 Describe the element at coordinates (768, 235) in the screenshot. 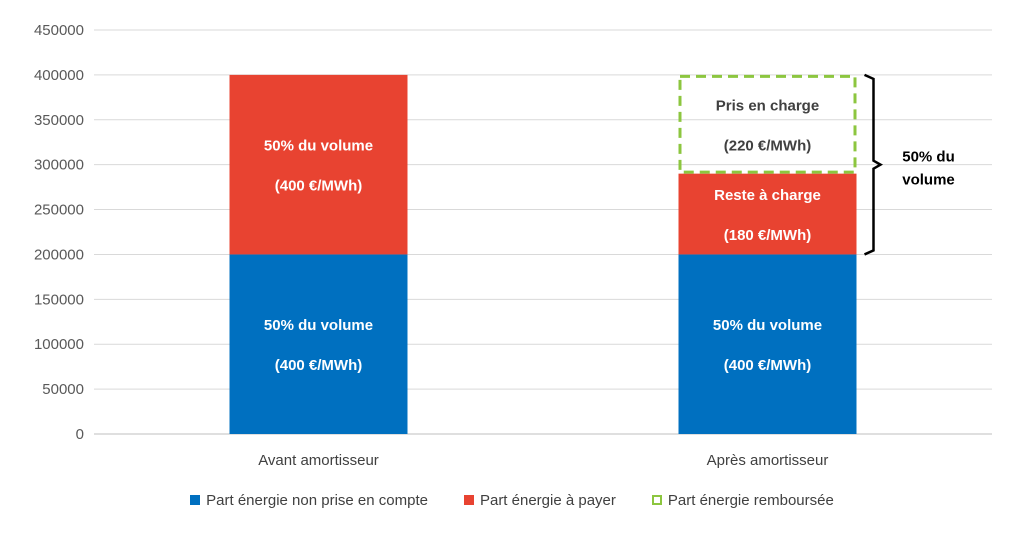

I see `segment-label-line2: (180 €/MWh)` at that location.